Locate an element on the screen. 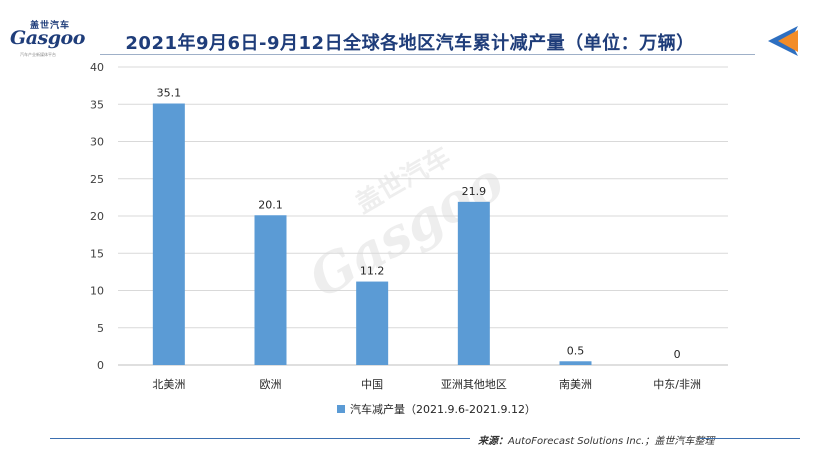  x-tick-label: 南美洲 is located at coordinates (575, 384).